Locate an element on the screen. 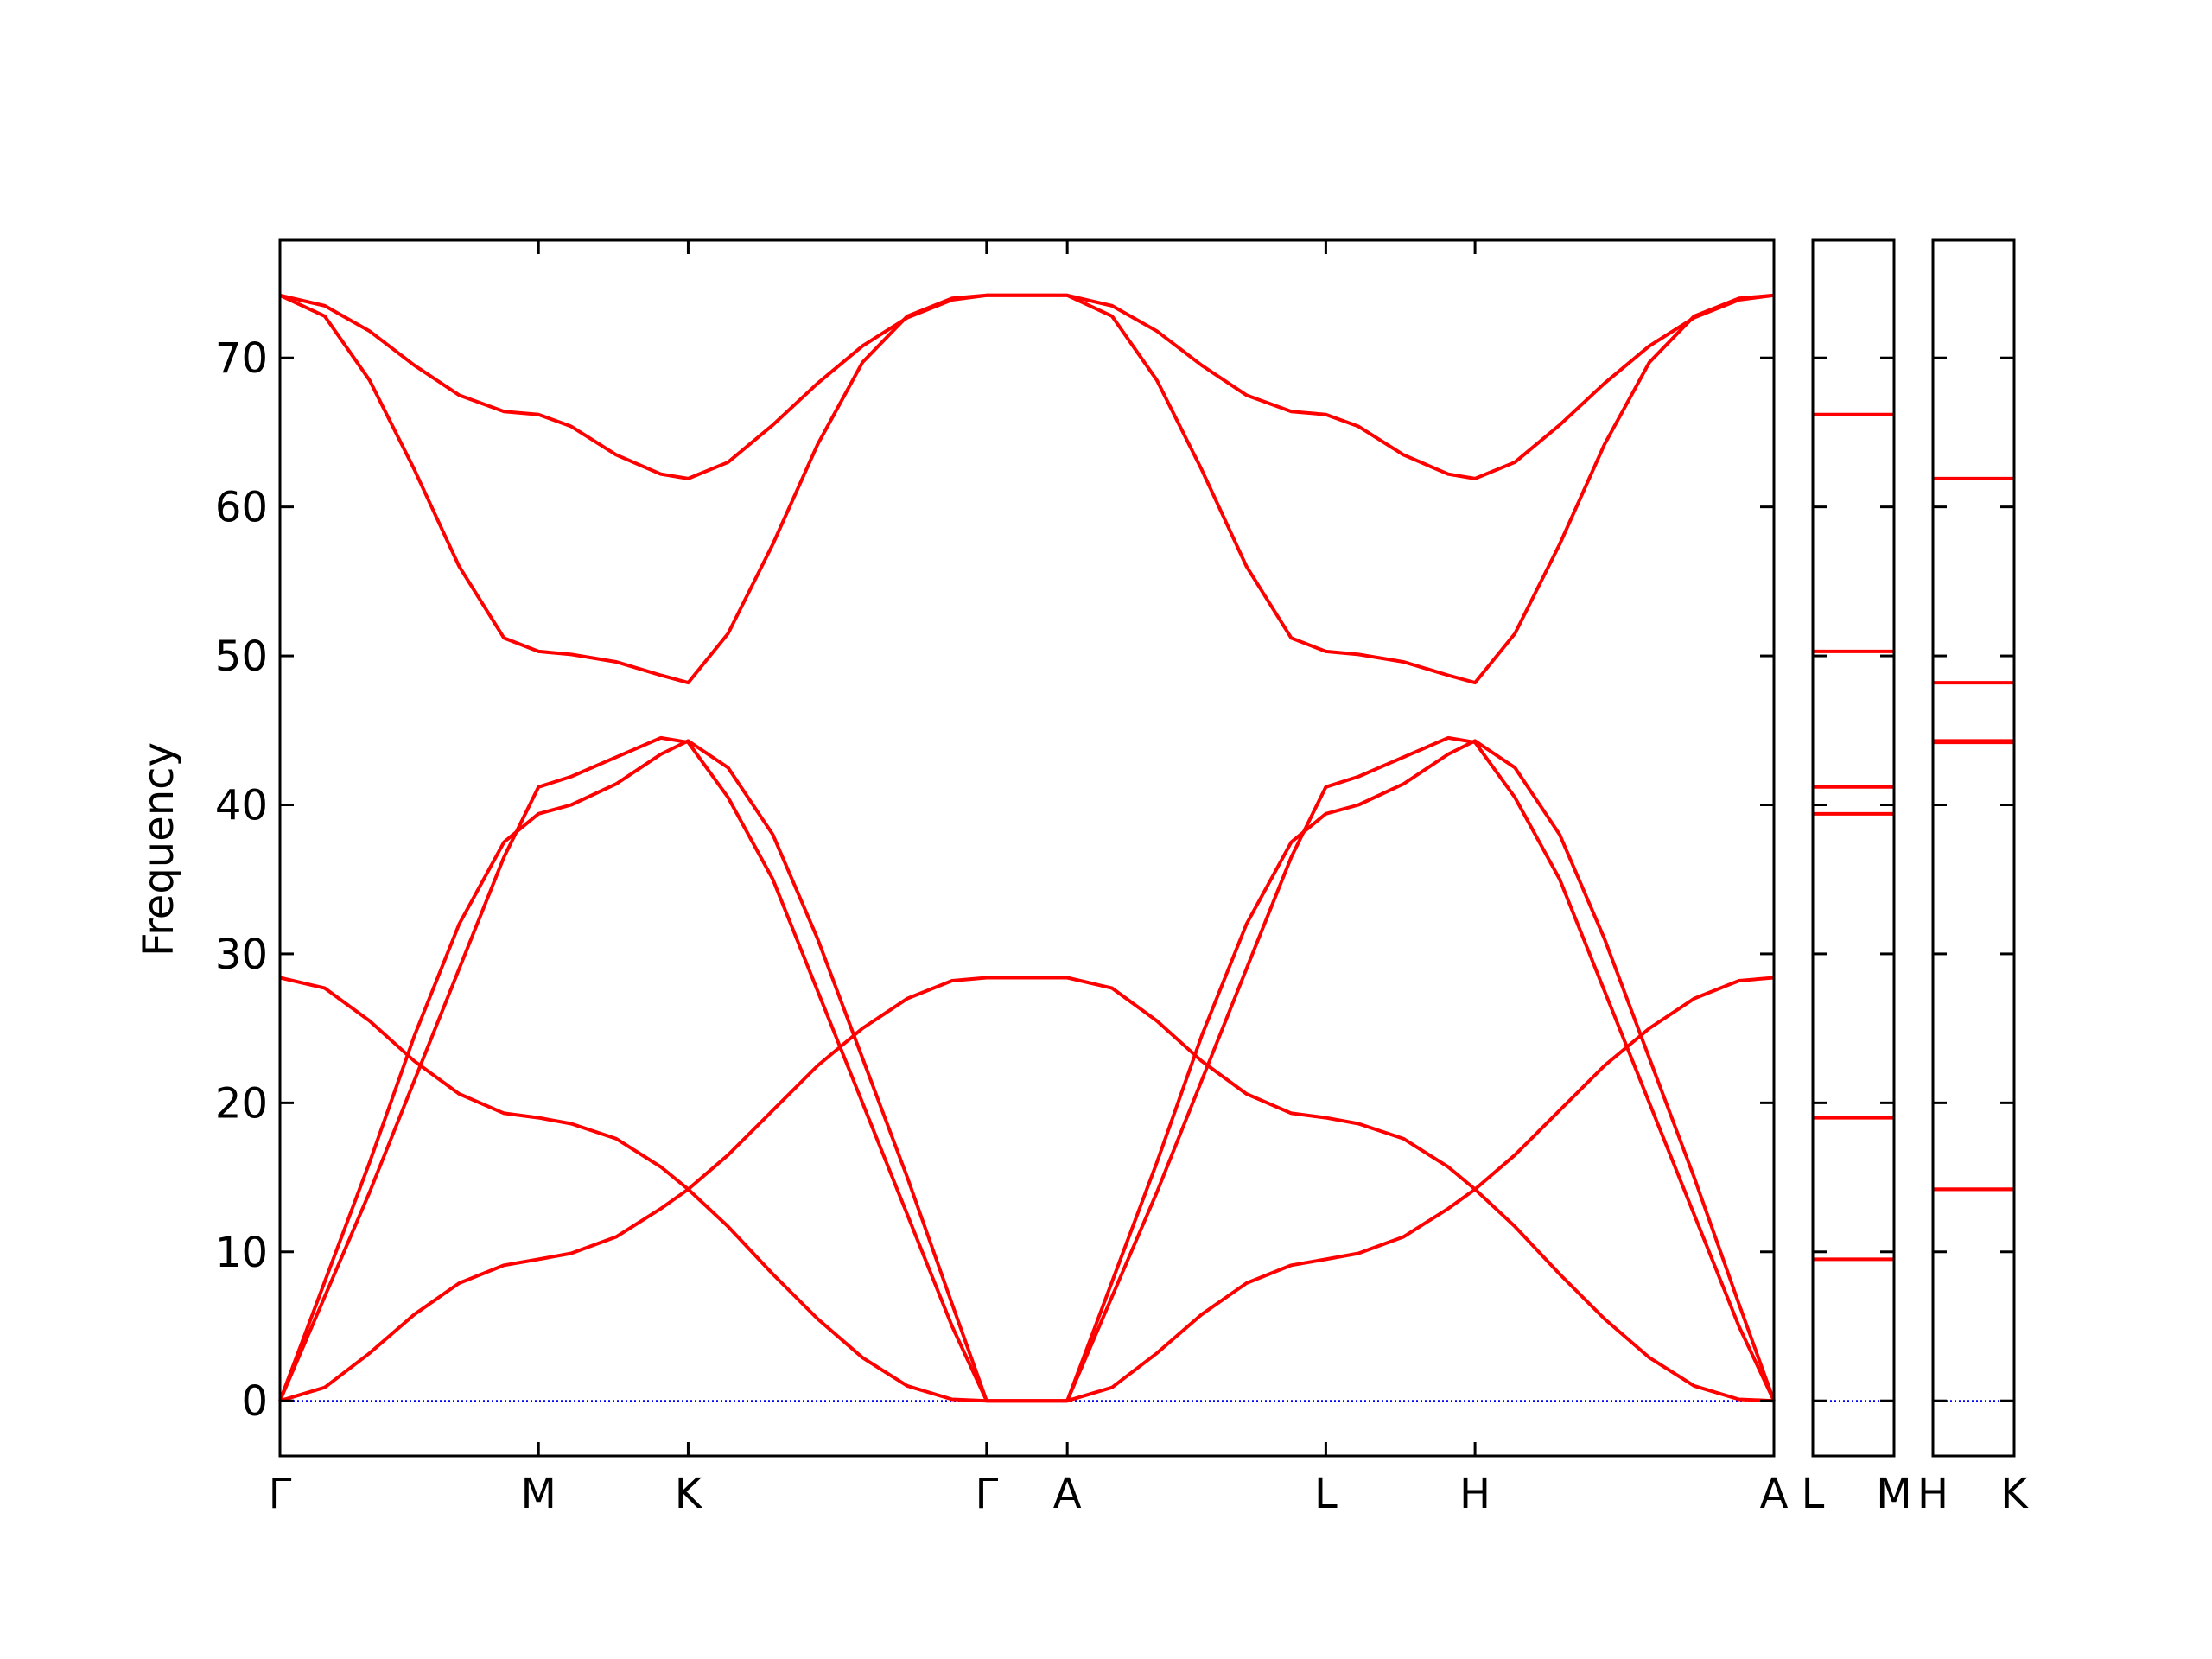 This screenshot has height=1659, width=2212. y-tick-label: 0 is located at coordinates (254, 1401).